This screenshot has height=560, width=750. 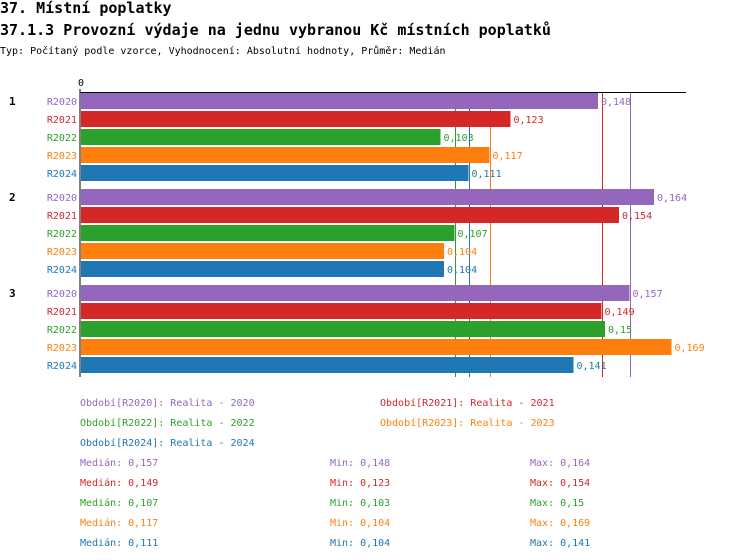 I want to click on legend-item-r2024: Období[R2024]: Realita - 2024, so click(x=167, y=443).